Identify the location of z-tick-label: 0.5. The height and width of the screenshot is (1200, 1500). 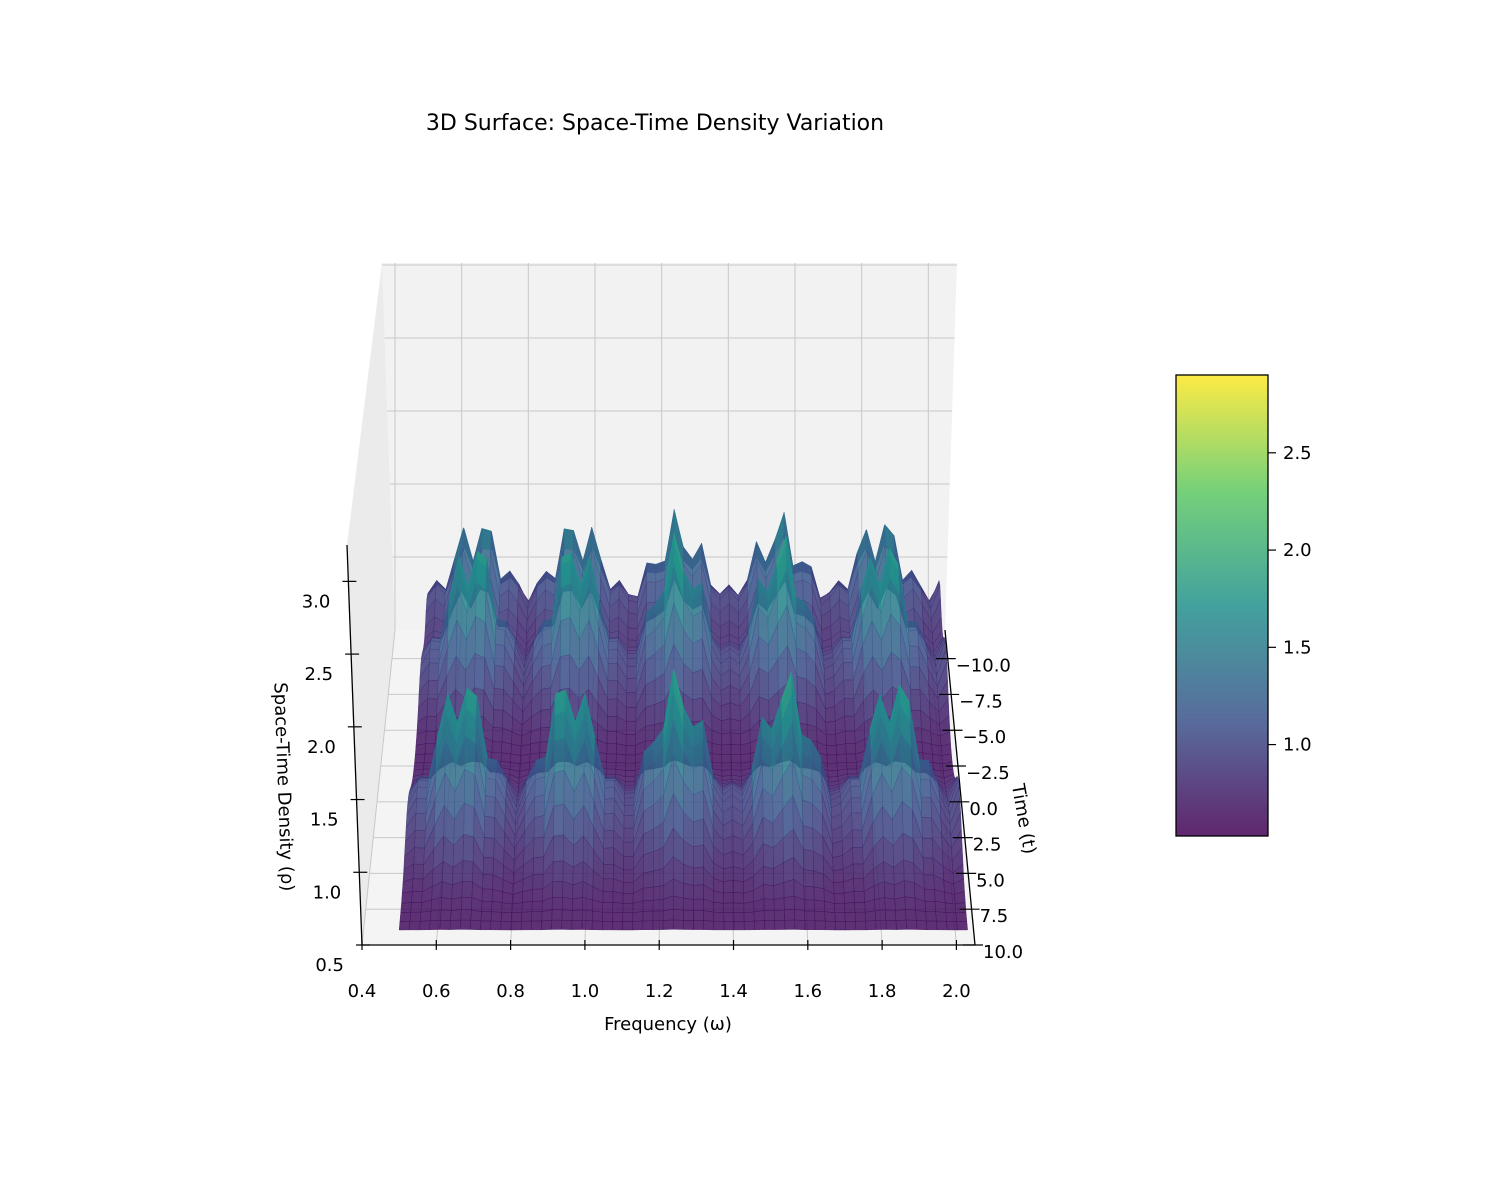
(329, 965).